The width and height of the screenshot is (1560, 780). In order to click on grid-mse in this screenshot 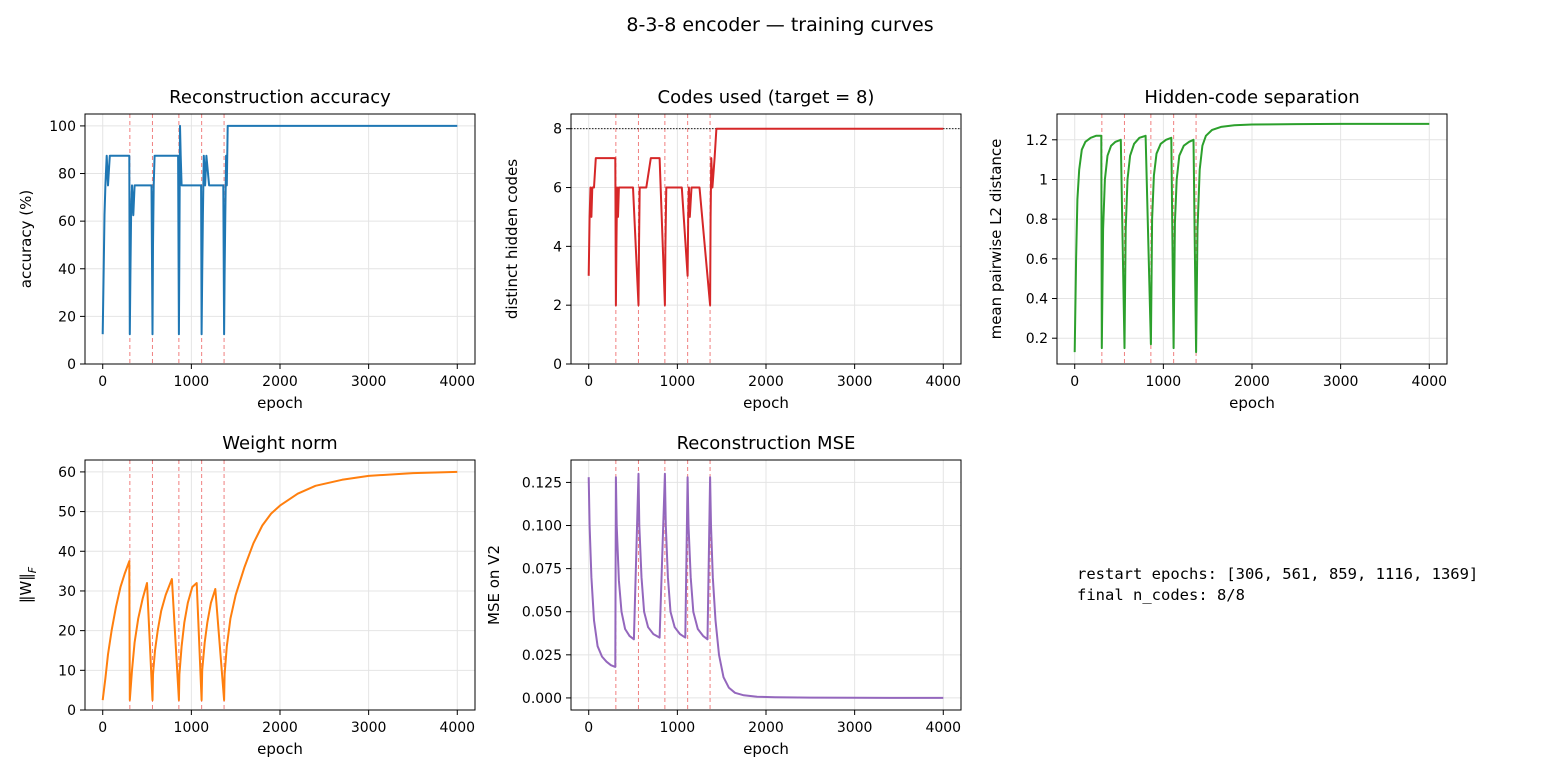, I will do `click(766, 585)`.